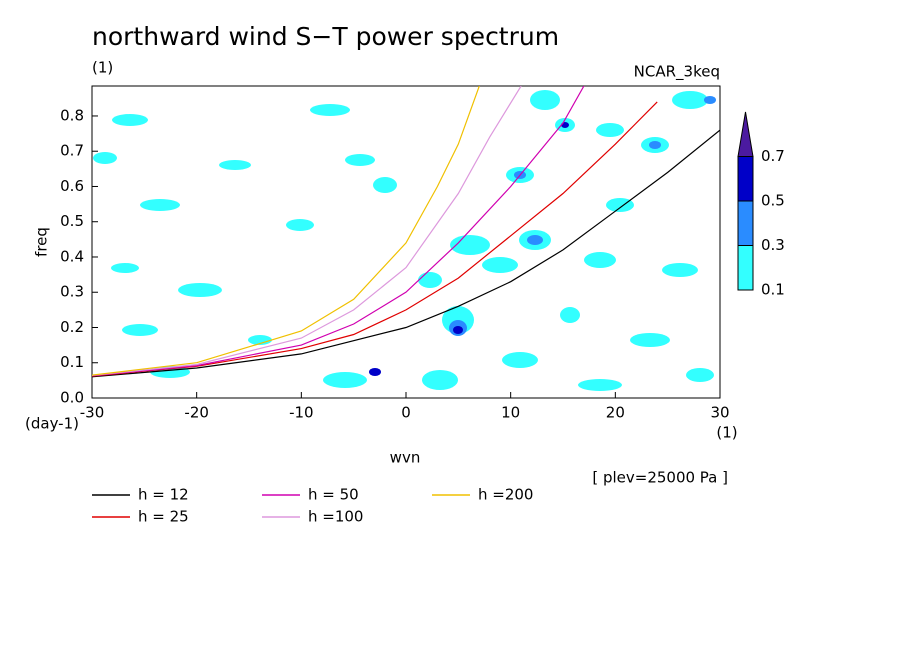 The height and width of the screenshot is (654, 904). What do you see at coordinates (745, 134) in the screenshot?
I see `colorbar-extension` at bounding box center [745, 134].